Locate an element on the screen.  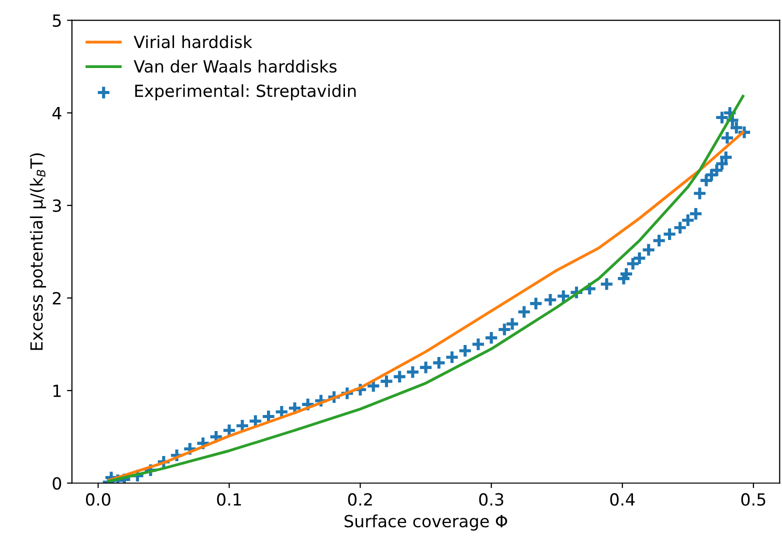
legend-label: Experimental: Streptavidin is located at coordinates (245, 92).